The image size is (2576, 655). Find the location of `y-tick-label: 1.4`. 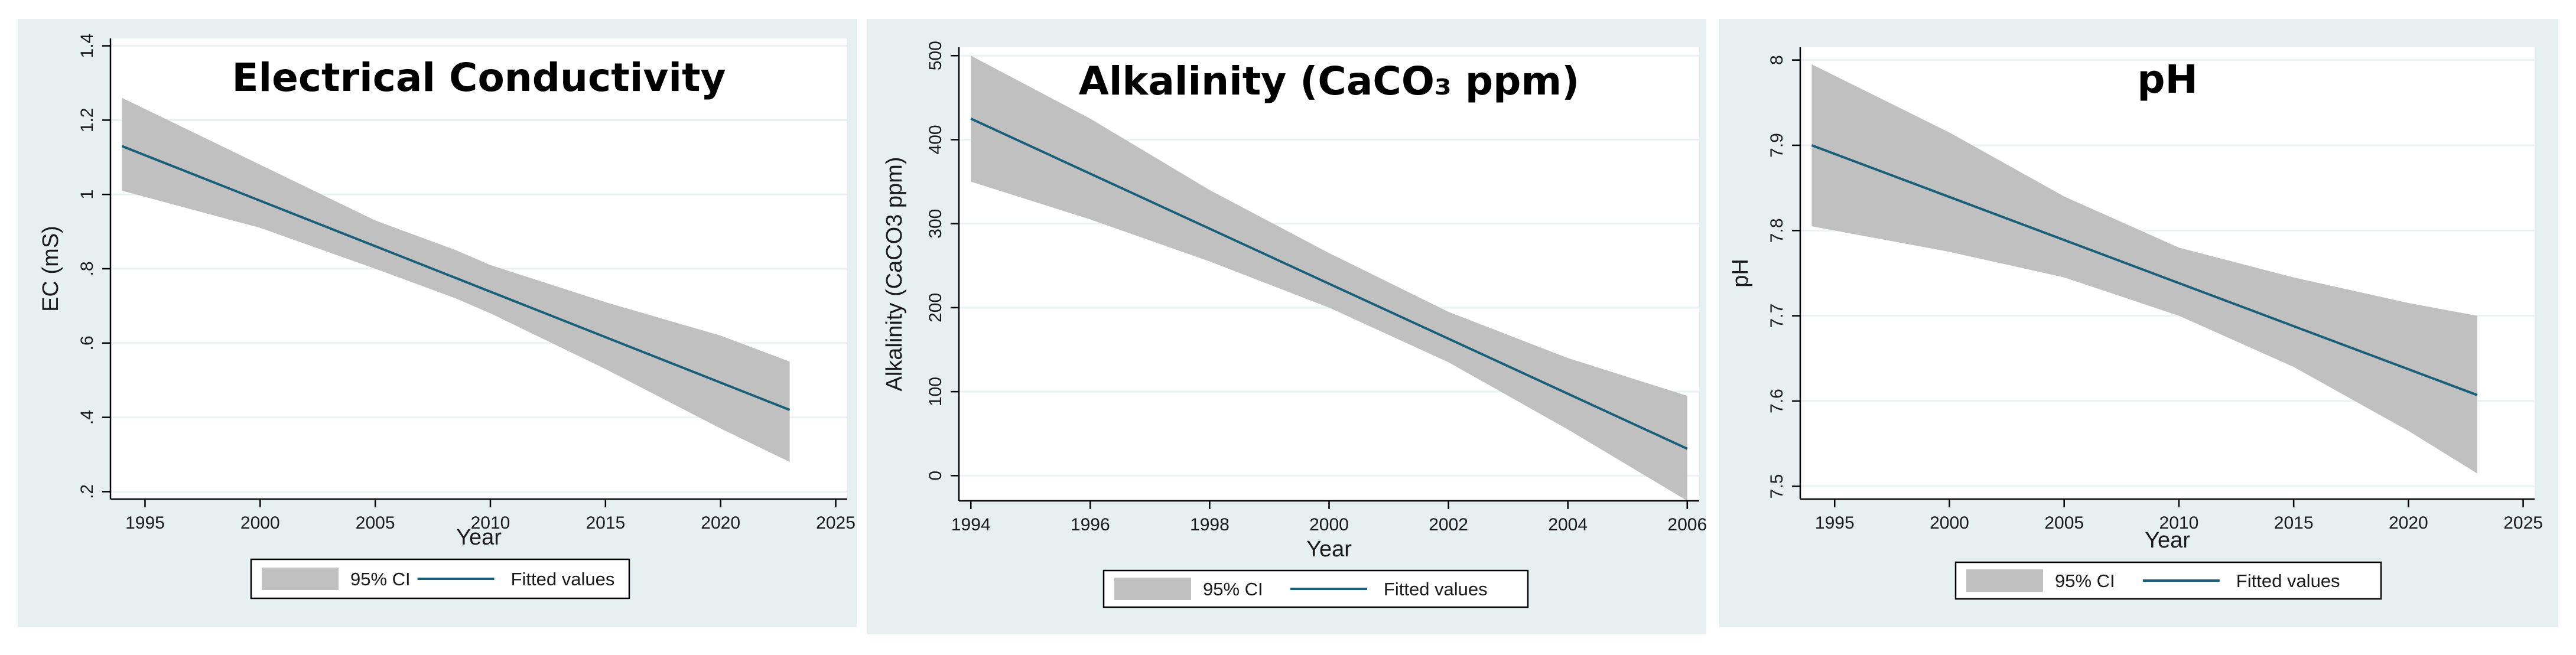

y-tick-label: 1.4 is located at coordinates (87, 46).